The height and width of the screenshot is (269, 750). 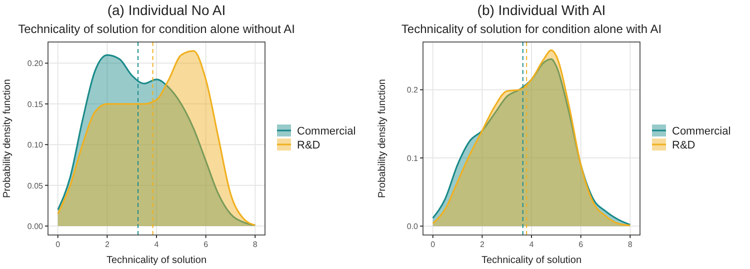 I want to click on y-tick-label: 0.05, so click(x=35, y=185).